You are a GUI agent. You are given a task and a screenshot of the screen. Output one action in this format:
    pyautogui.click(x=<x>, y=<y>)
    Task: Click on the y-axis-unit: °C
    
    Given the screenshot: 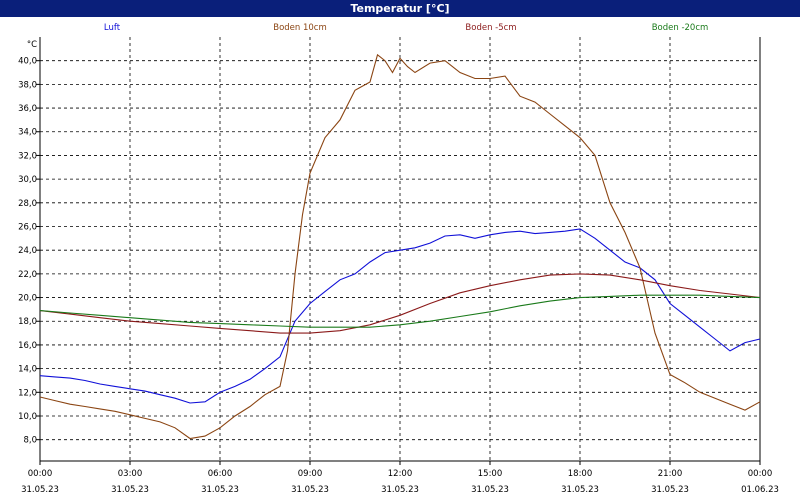 What is the action you would take?
    pyautogui.click(x=32, y=45)
    